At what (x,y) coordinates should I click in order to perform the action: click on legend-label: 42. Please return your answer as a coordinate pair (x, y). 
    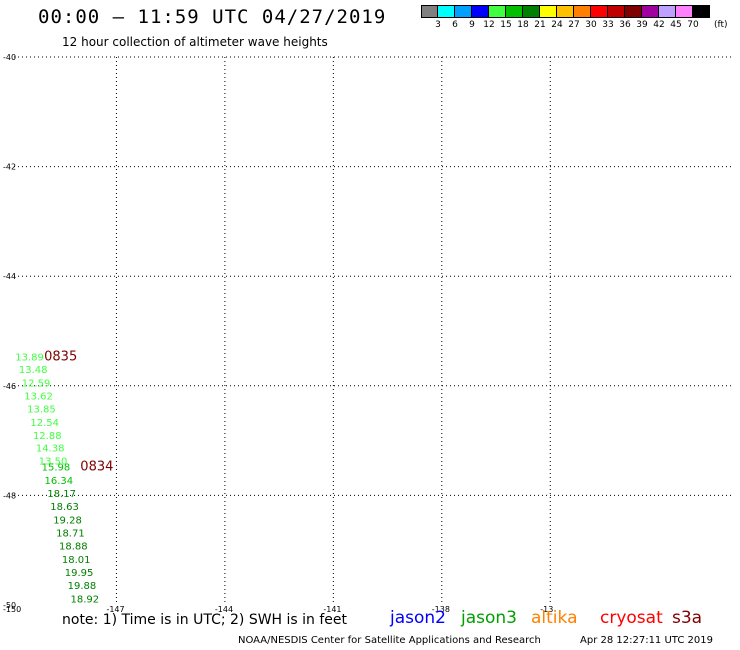
    Looking at the image, I should click on (659, 25).